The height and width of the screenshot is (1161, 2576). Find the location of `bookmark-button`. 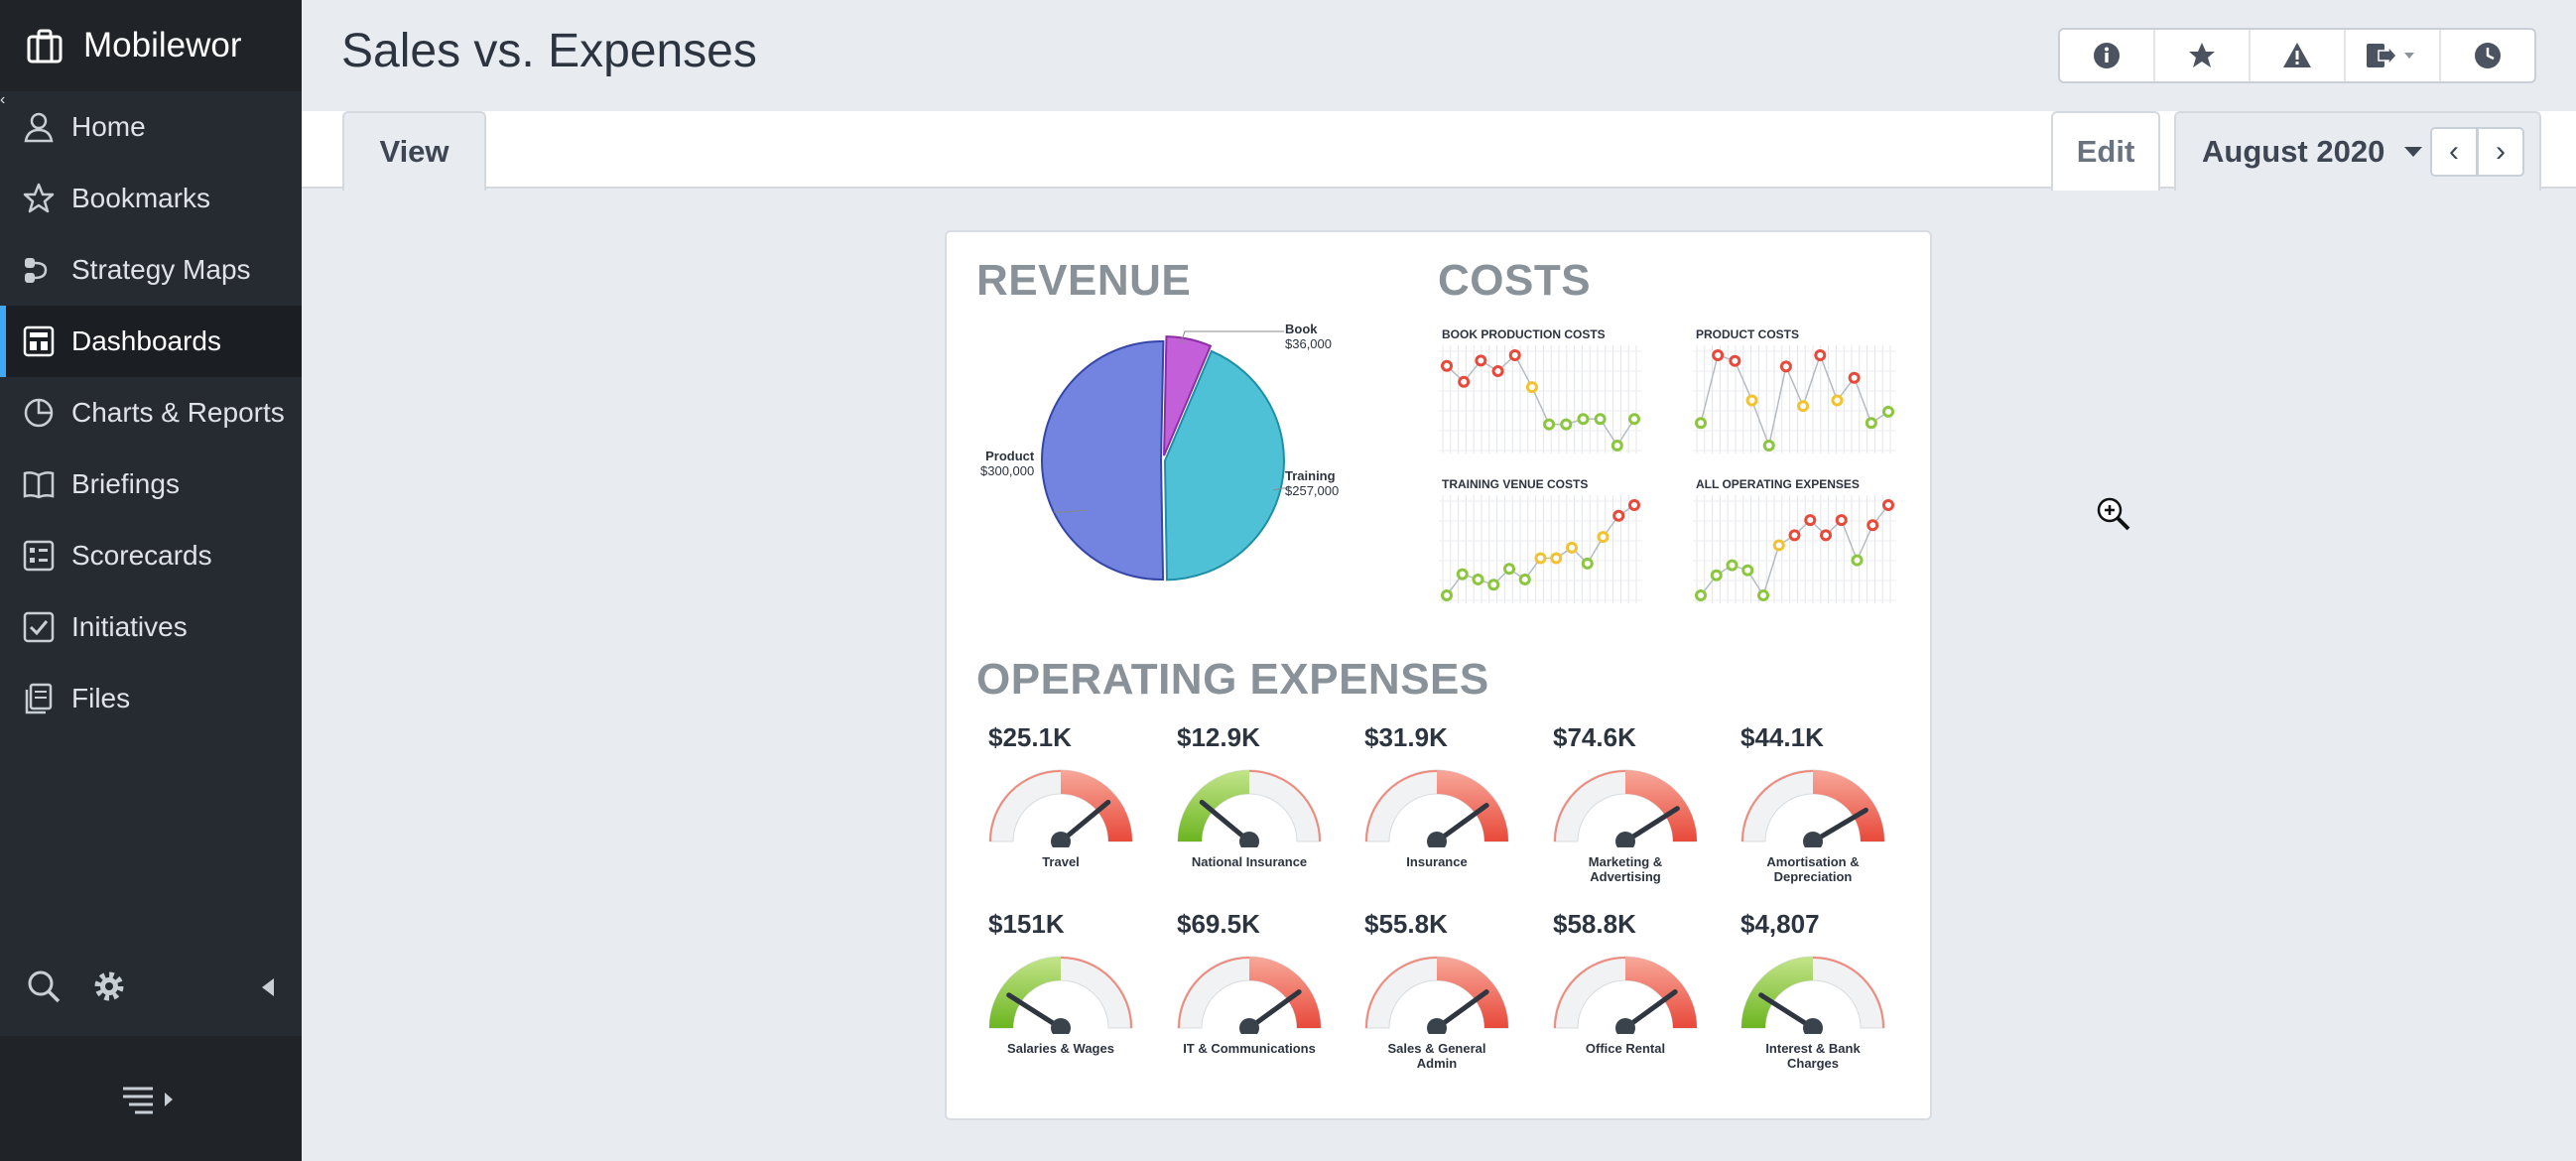

bookmark-button is located at coordinates (2203, 55).